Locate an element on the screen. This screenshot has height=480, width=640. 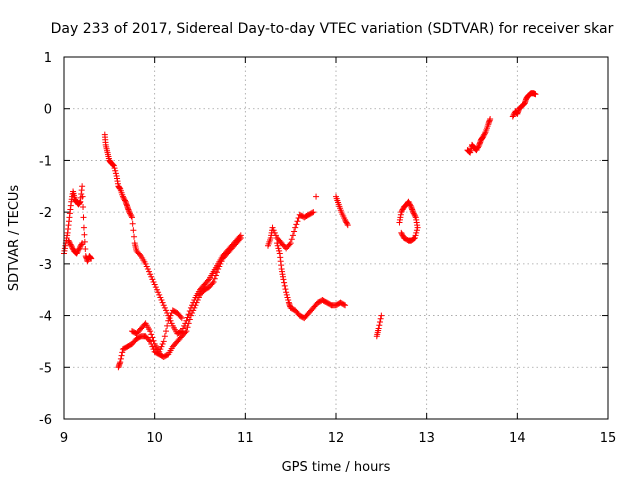
series-trace-e-end is located at coordinates (316, 196).